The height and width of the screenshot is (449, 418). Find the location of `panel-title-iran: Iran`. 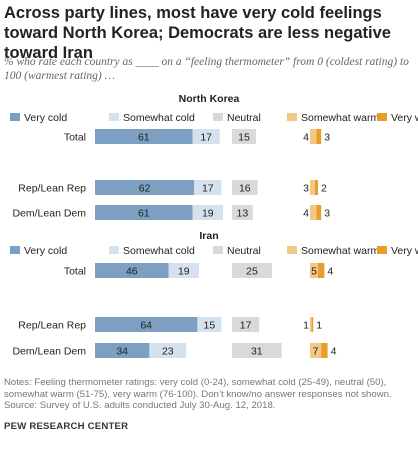

panel-title-iran: Iran is located at coordinates (208, 236).